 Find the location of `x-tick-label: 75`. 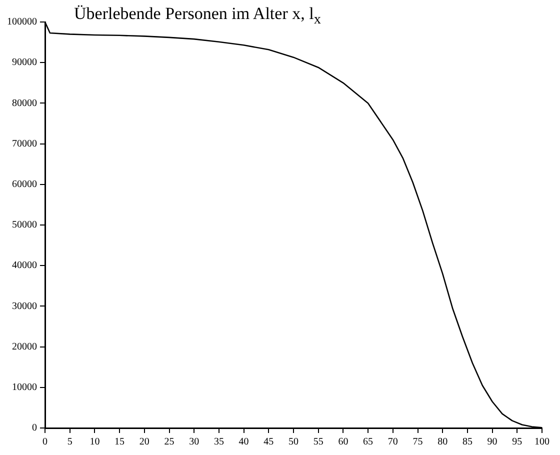

x-tick-label: 75 is located at coordinates (417, 442).